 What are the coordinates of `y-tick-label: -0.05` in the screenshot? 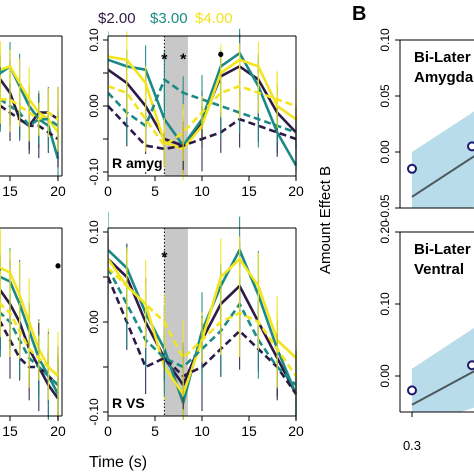 It's located at (385, 208).